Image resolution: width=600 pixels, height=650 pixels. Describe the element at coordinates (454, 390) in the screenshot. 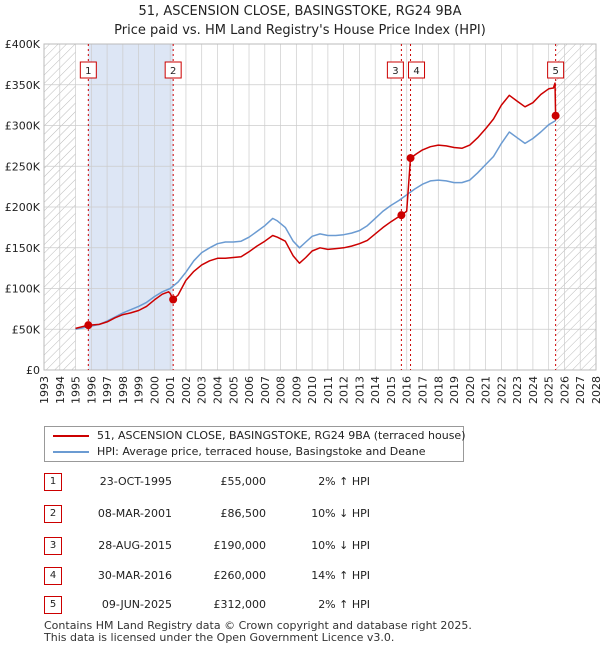

I see `x-tick-label: 2019` at that location.